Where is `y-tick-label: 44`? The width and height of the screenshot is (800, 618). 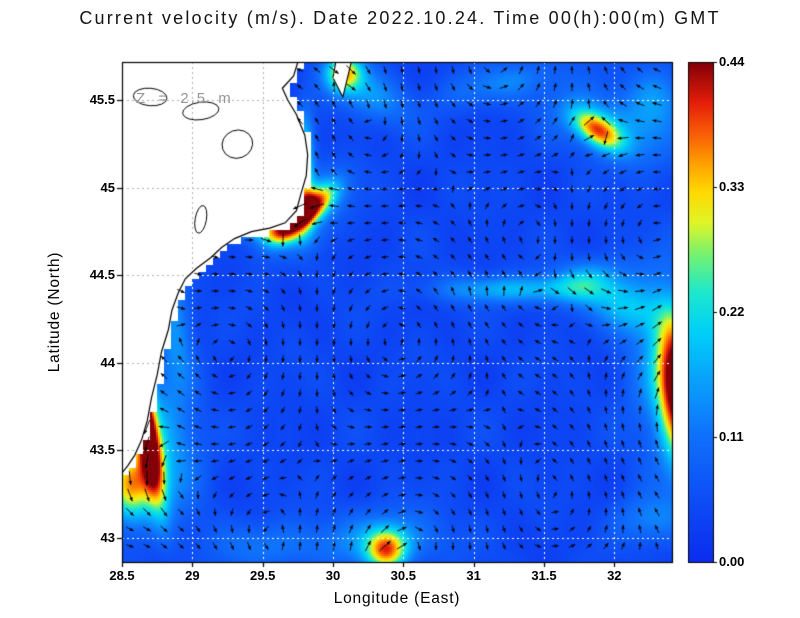
y-tick-label: 44 is located at coordinates (107, 362).